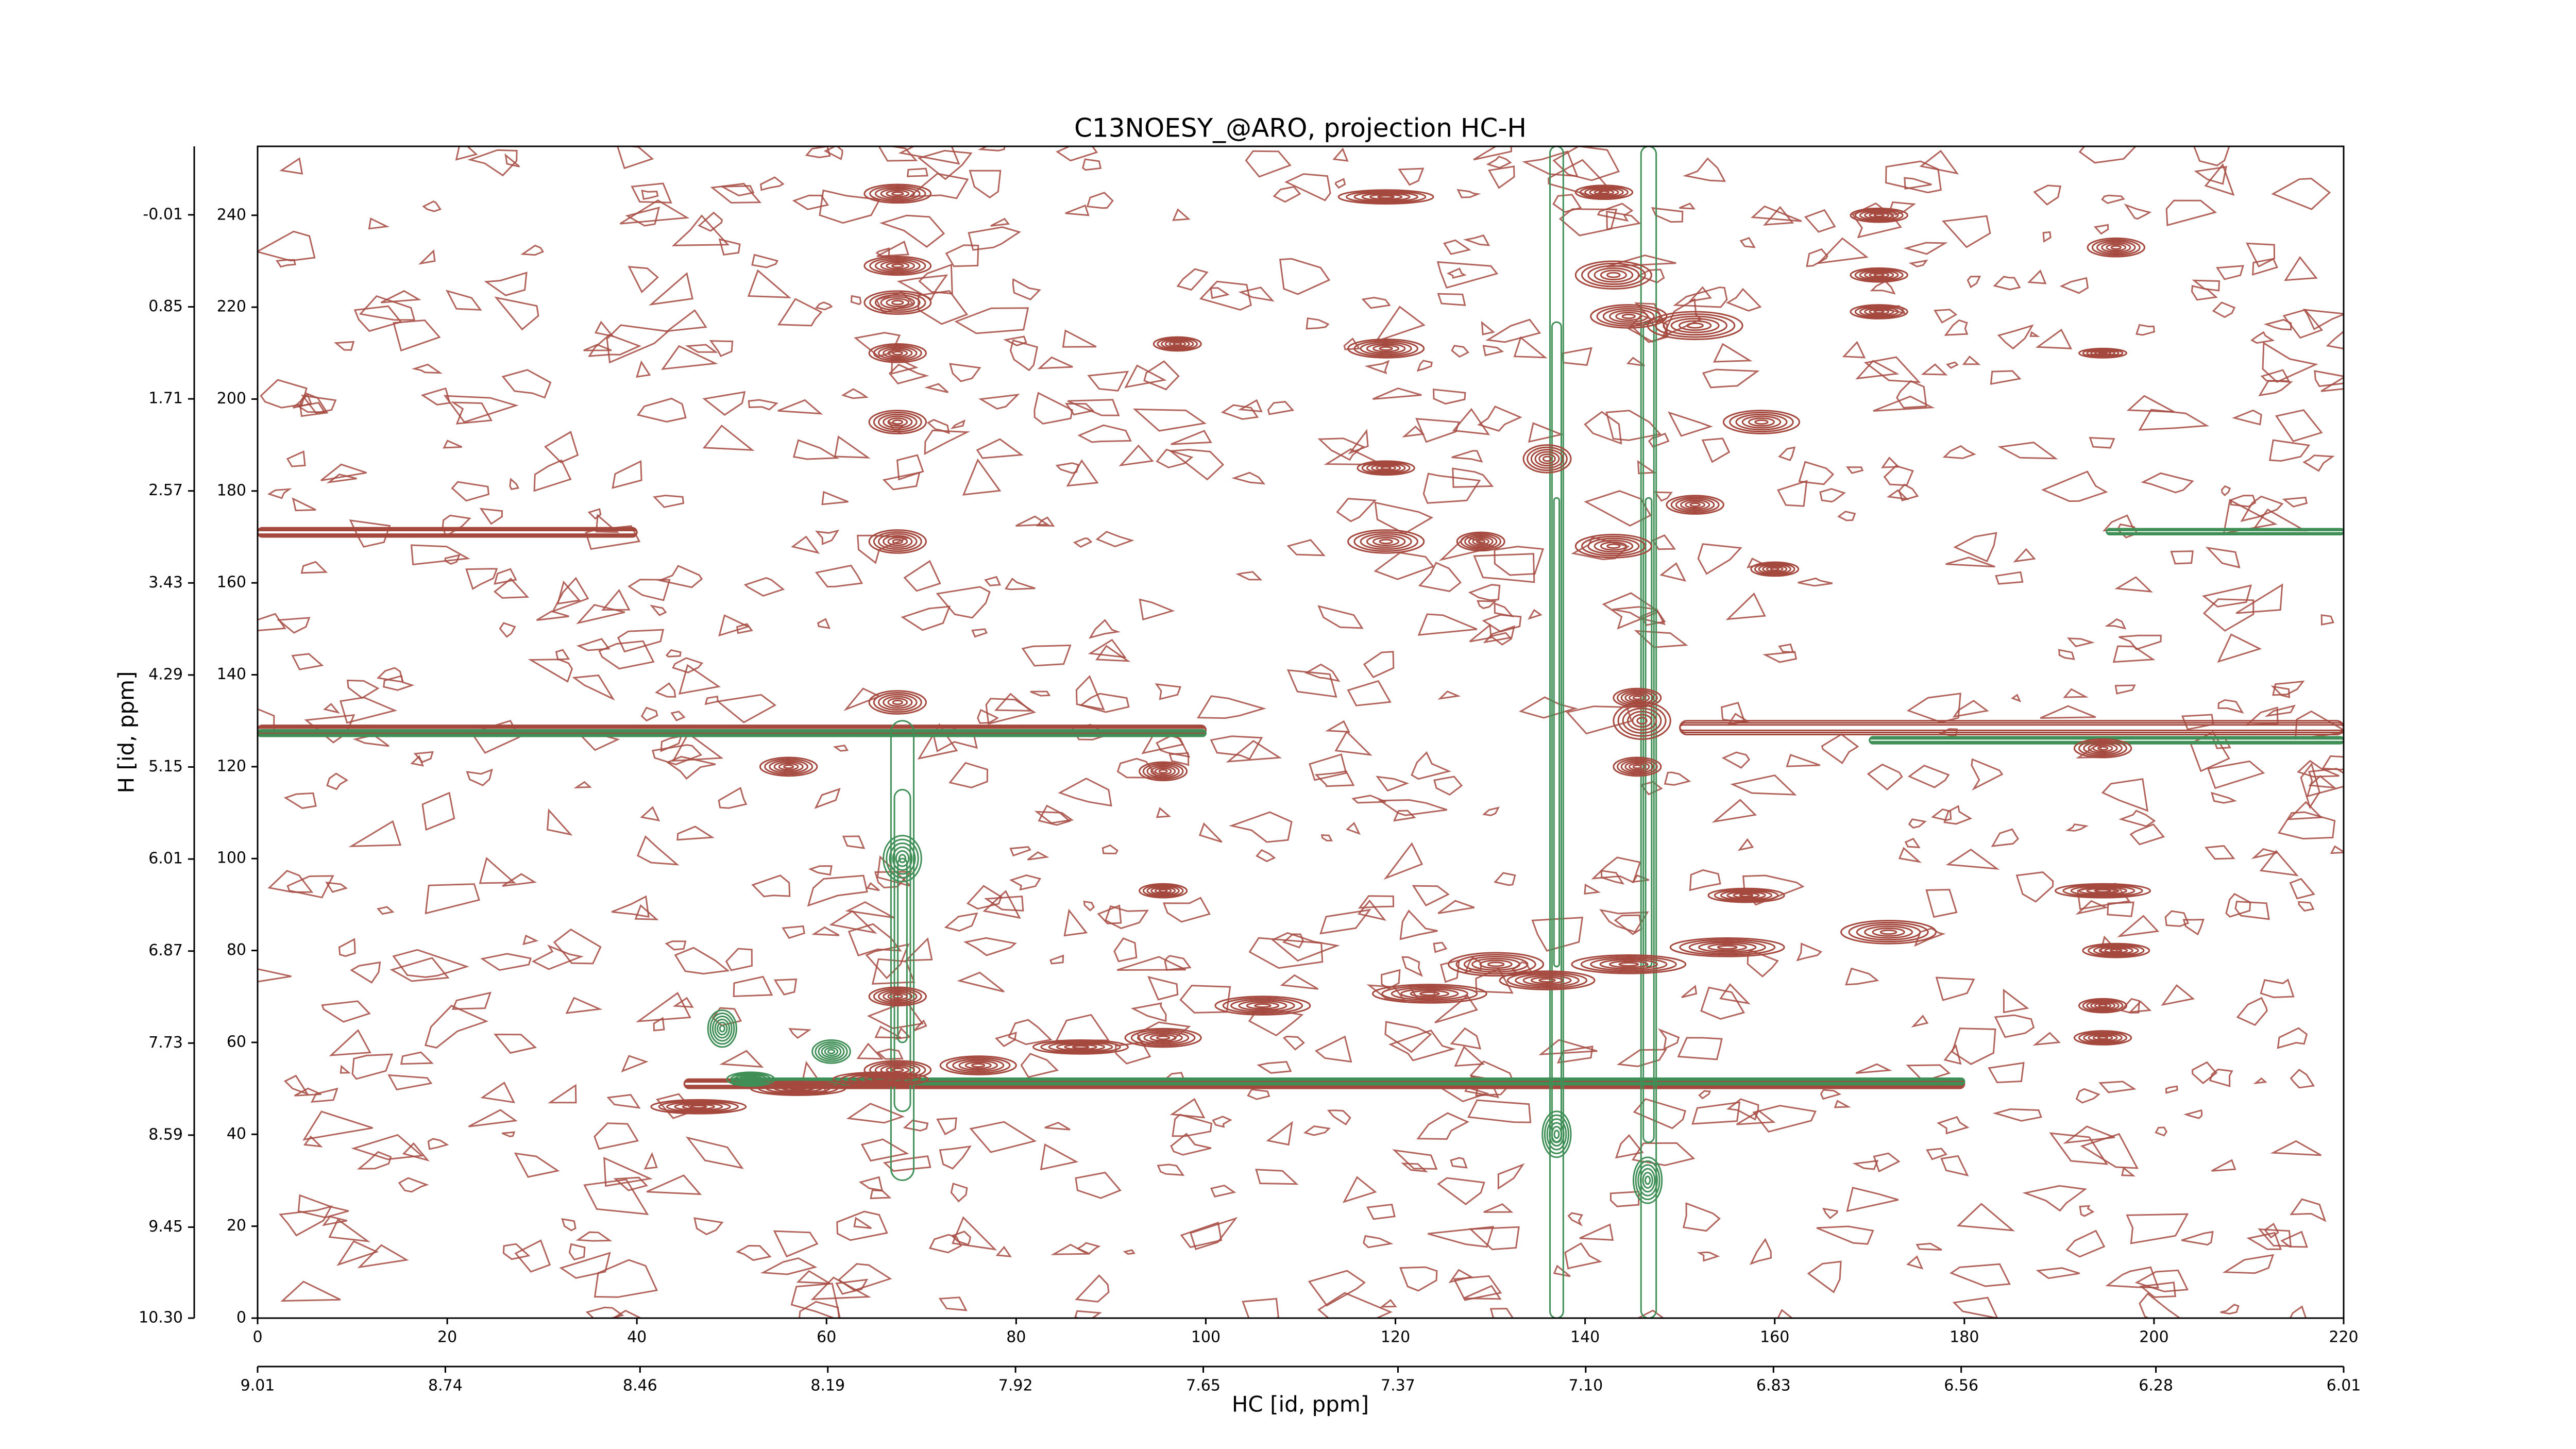 The image size is (2576, 1449). Describe the element at coordinates (1206, 1337) in the screenshot. I see `x-tick-label: 100` at that location.